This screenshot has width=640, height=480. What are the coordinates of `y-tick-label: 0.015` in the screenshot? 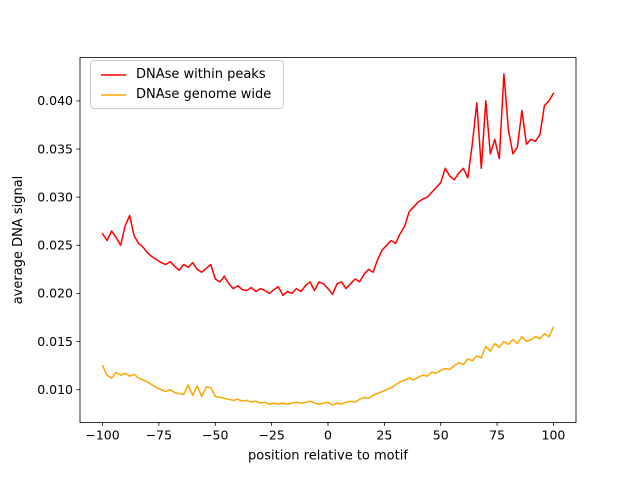 It's located at (55, 341).